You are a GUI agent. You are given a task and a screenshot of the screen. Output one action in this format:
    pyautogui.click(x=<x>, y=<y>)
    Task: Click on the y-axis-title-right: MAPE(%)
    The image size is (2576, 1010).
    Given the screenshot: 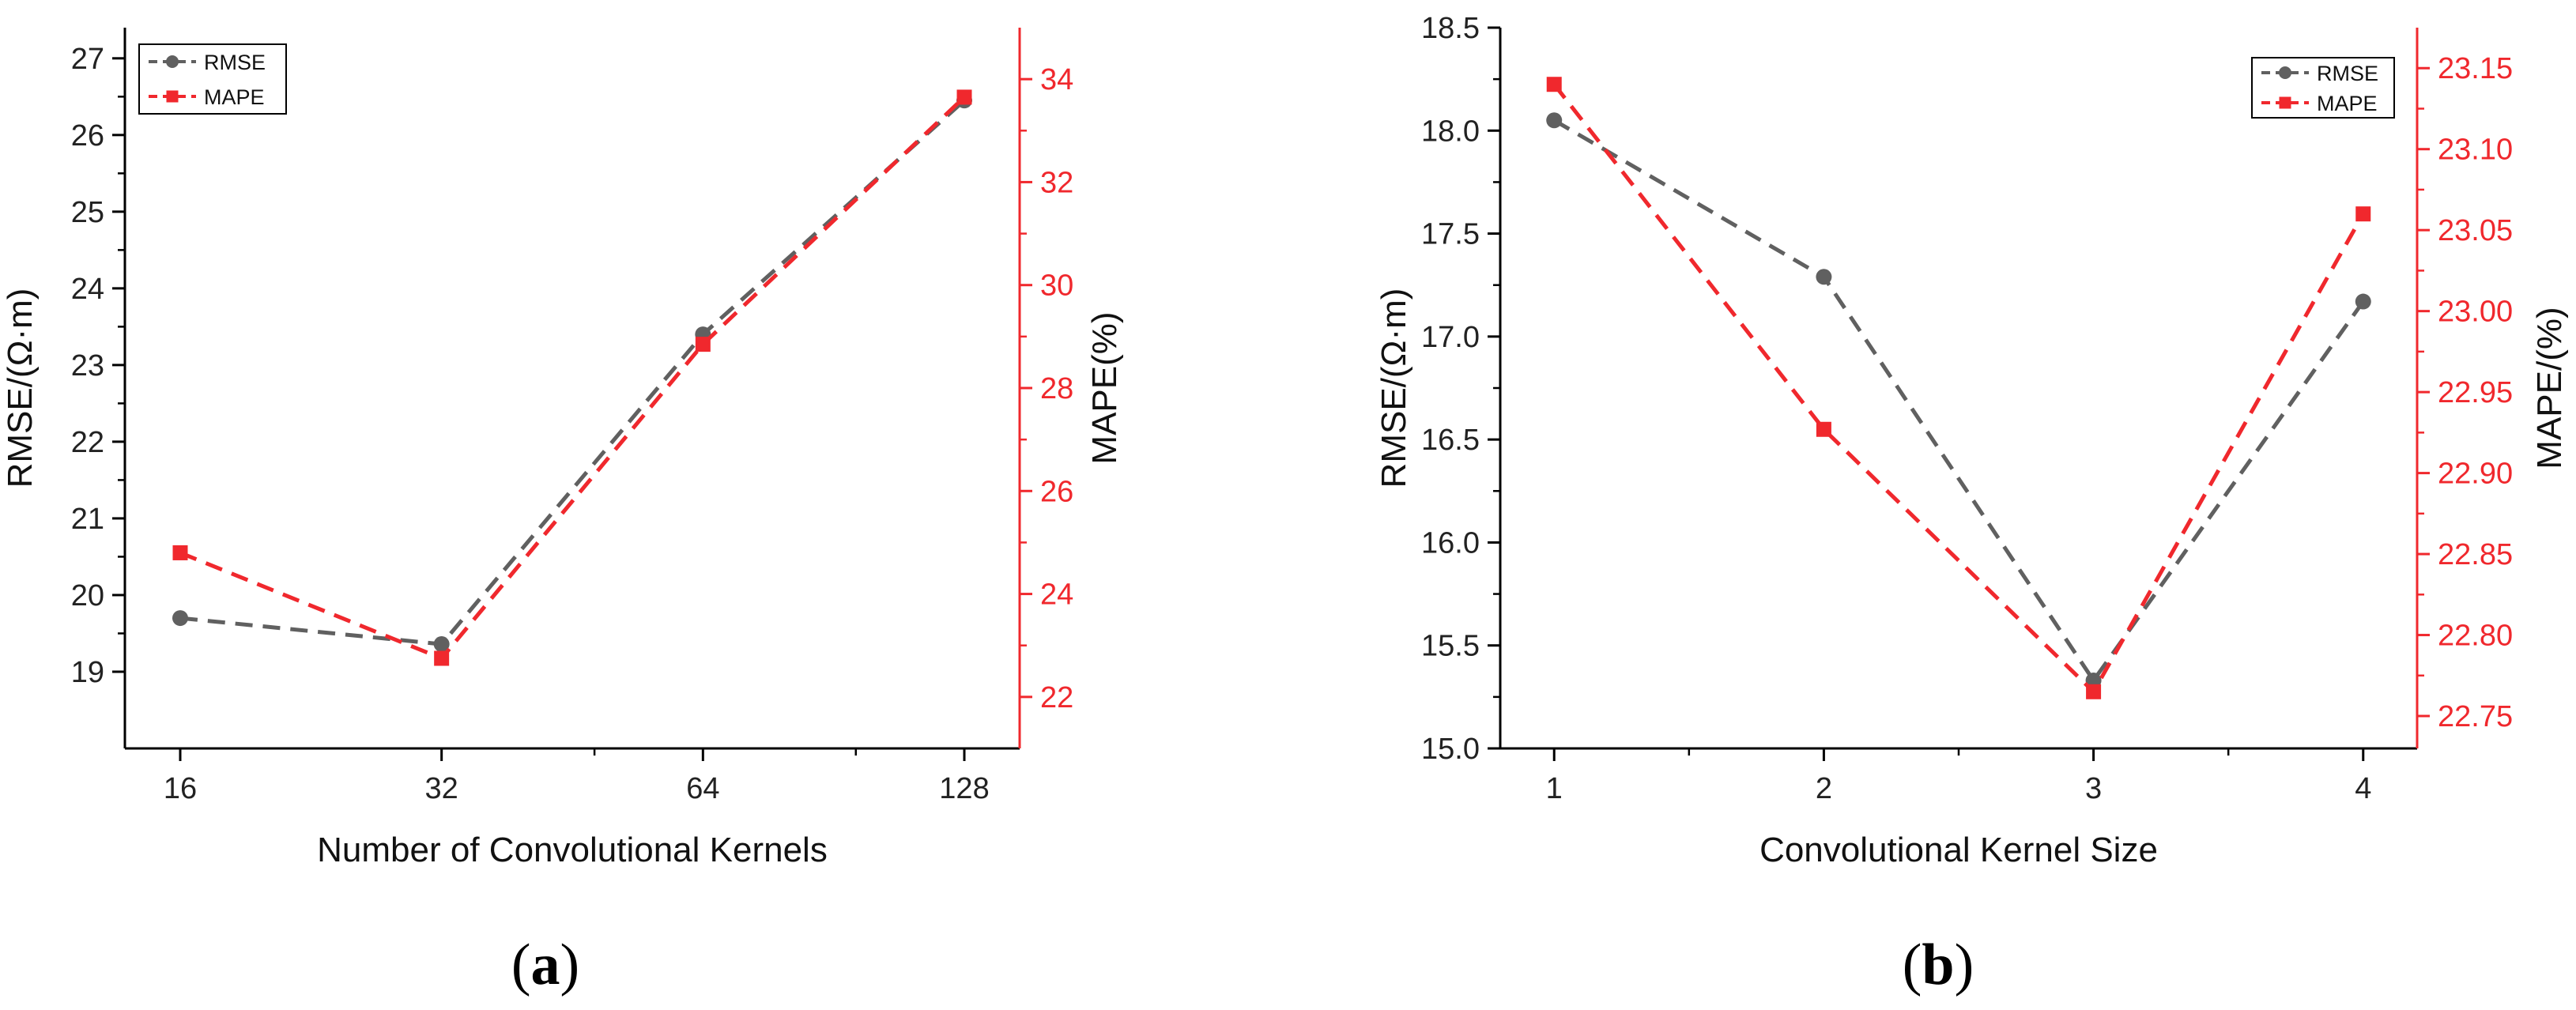 What is the action you would take?
    pyautogui.click(x=1104, y=387)
    